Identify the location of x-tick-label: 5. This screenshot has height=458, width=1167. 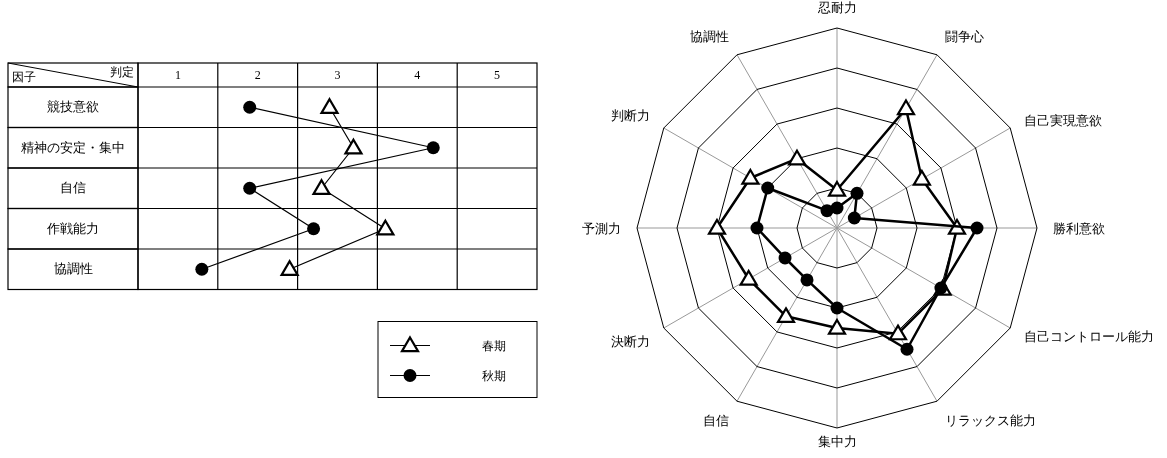
(497, 75).